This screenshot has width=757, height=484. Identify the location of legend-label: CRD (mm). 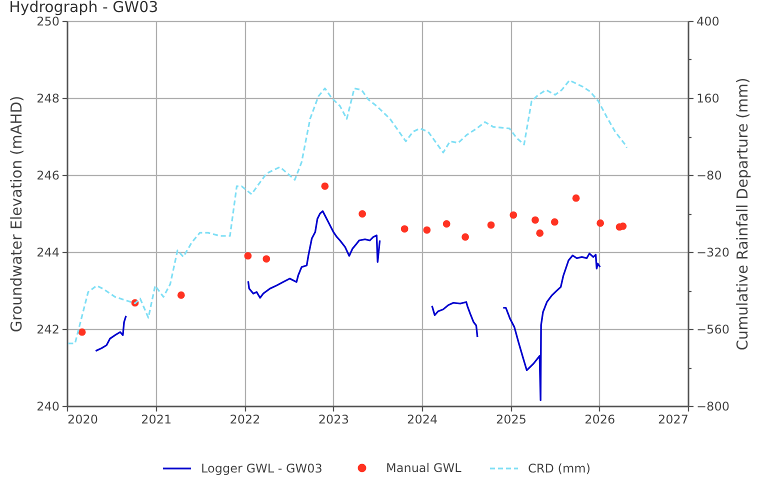
(559, 469).